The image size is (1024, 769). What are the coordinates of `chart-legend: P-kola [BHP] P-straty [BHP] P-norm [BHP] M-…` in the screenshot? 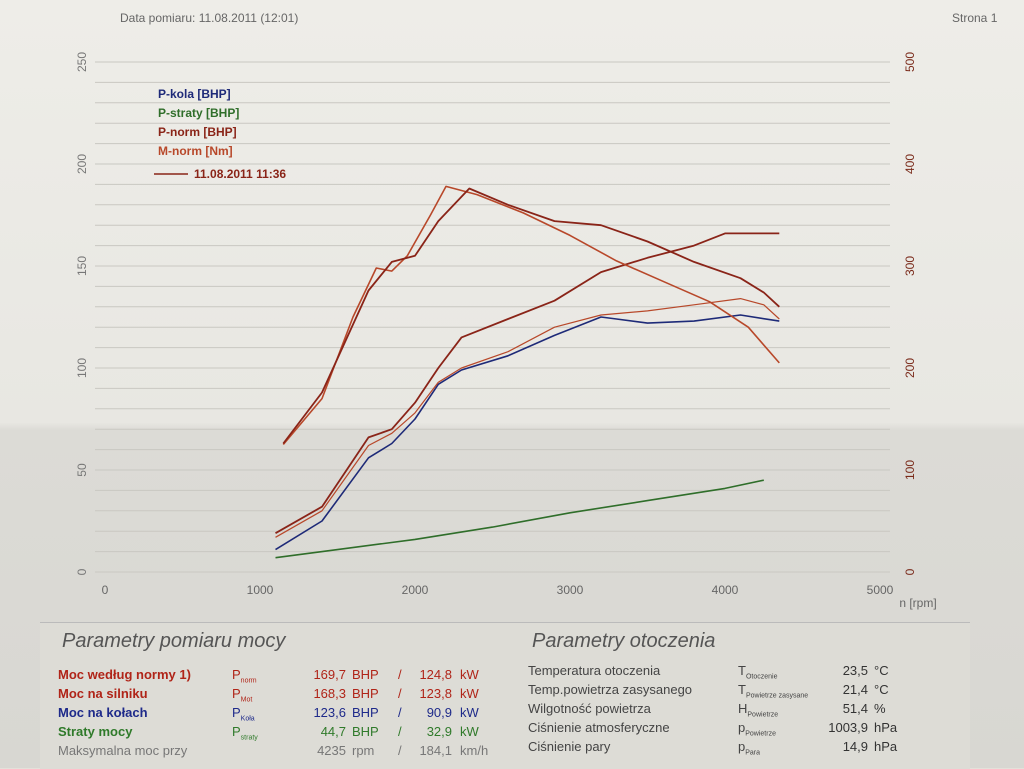 It's located at (220, 134).